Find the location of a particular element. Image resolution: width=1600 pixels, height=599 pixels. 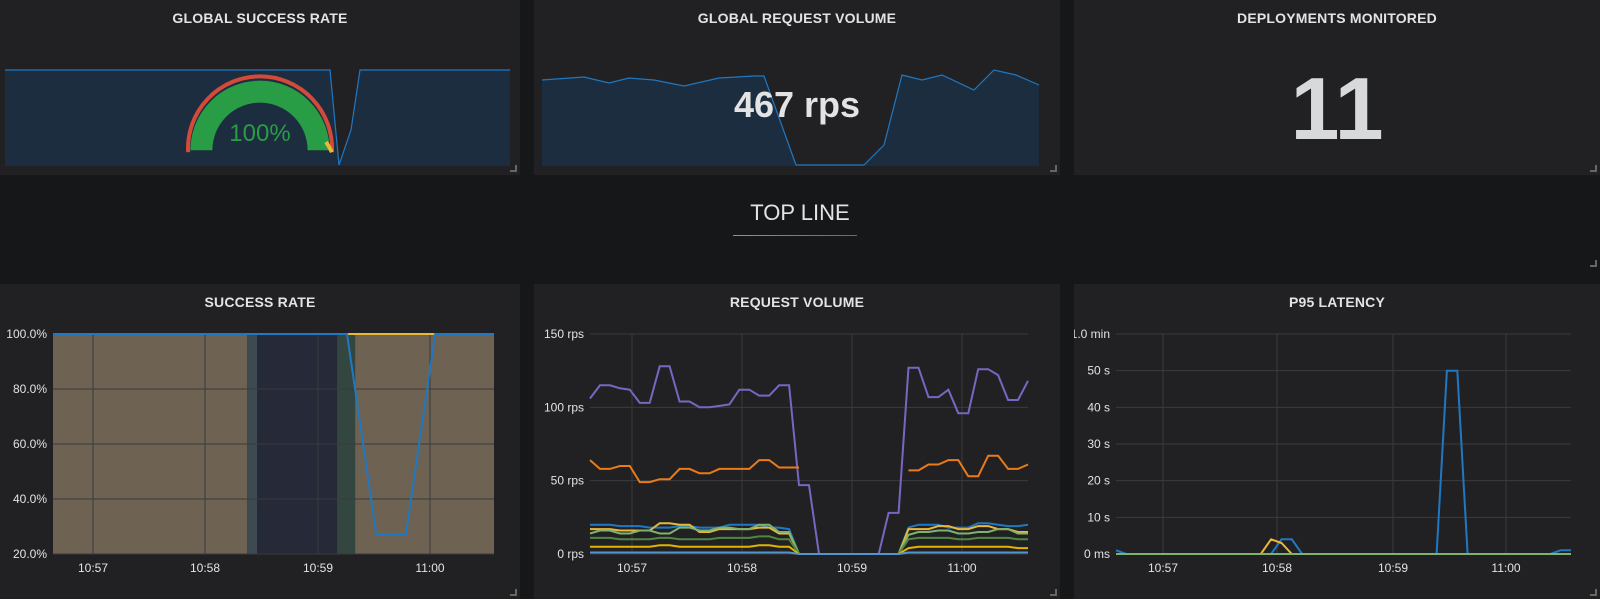

row-title-underline is located at coordinates (795, 235).